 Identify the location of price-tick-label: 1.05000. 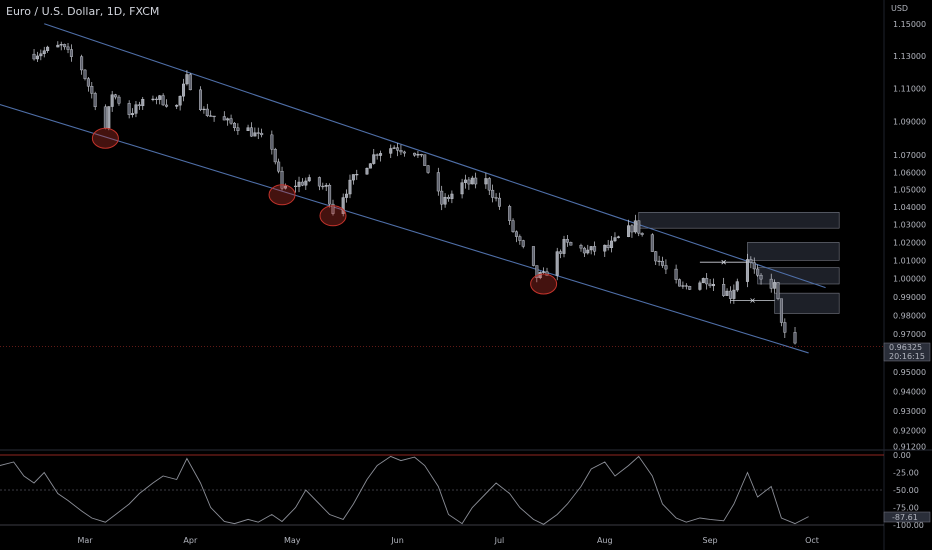
(909, 190).